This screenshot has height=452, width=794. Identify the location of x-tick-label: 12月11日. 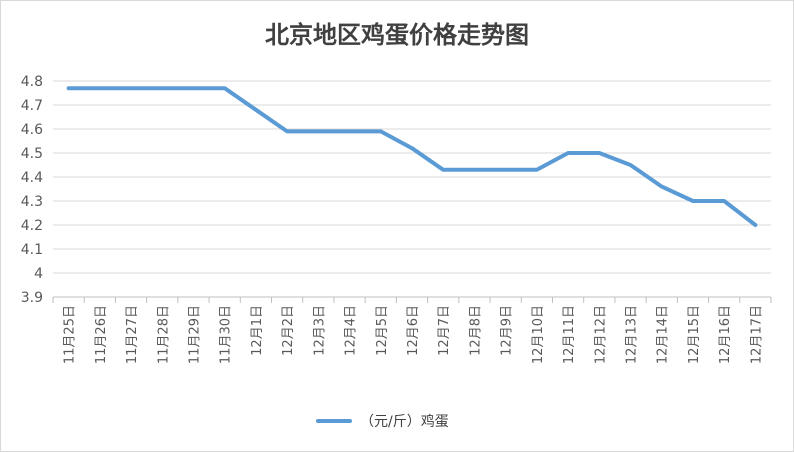
(569, 334).